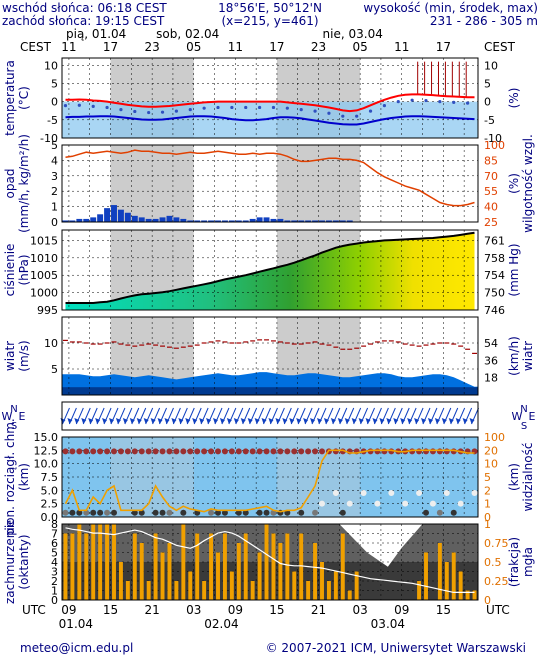 This screenshot has height=660, width=540. What do you see at coordinates (353, 34) in the screenshot?
I see `day-label-top-3: nie, 03.04` at bounding box center [353, 34].